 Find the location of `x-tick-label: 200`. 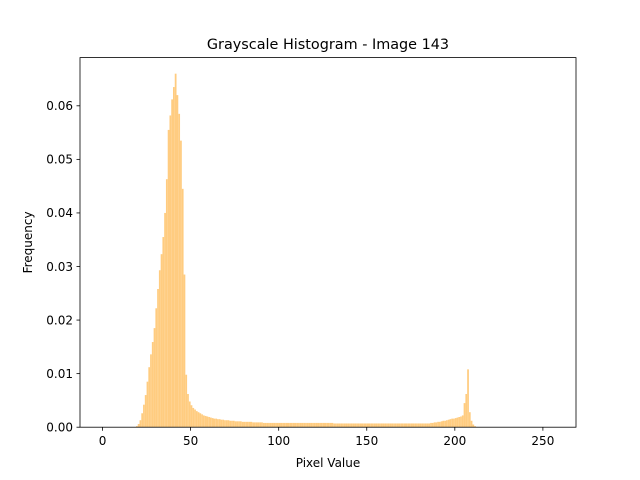

x-tick-label: 200 is located at coordinates (454, 441).